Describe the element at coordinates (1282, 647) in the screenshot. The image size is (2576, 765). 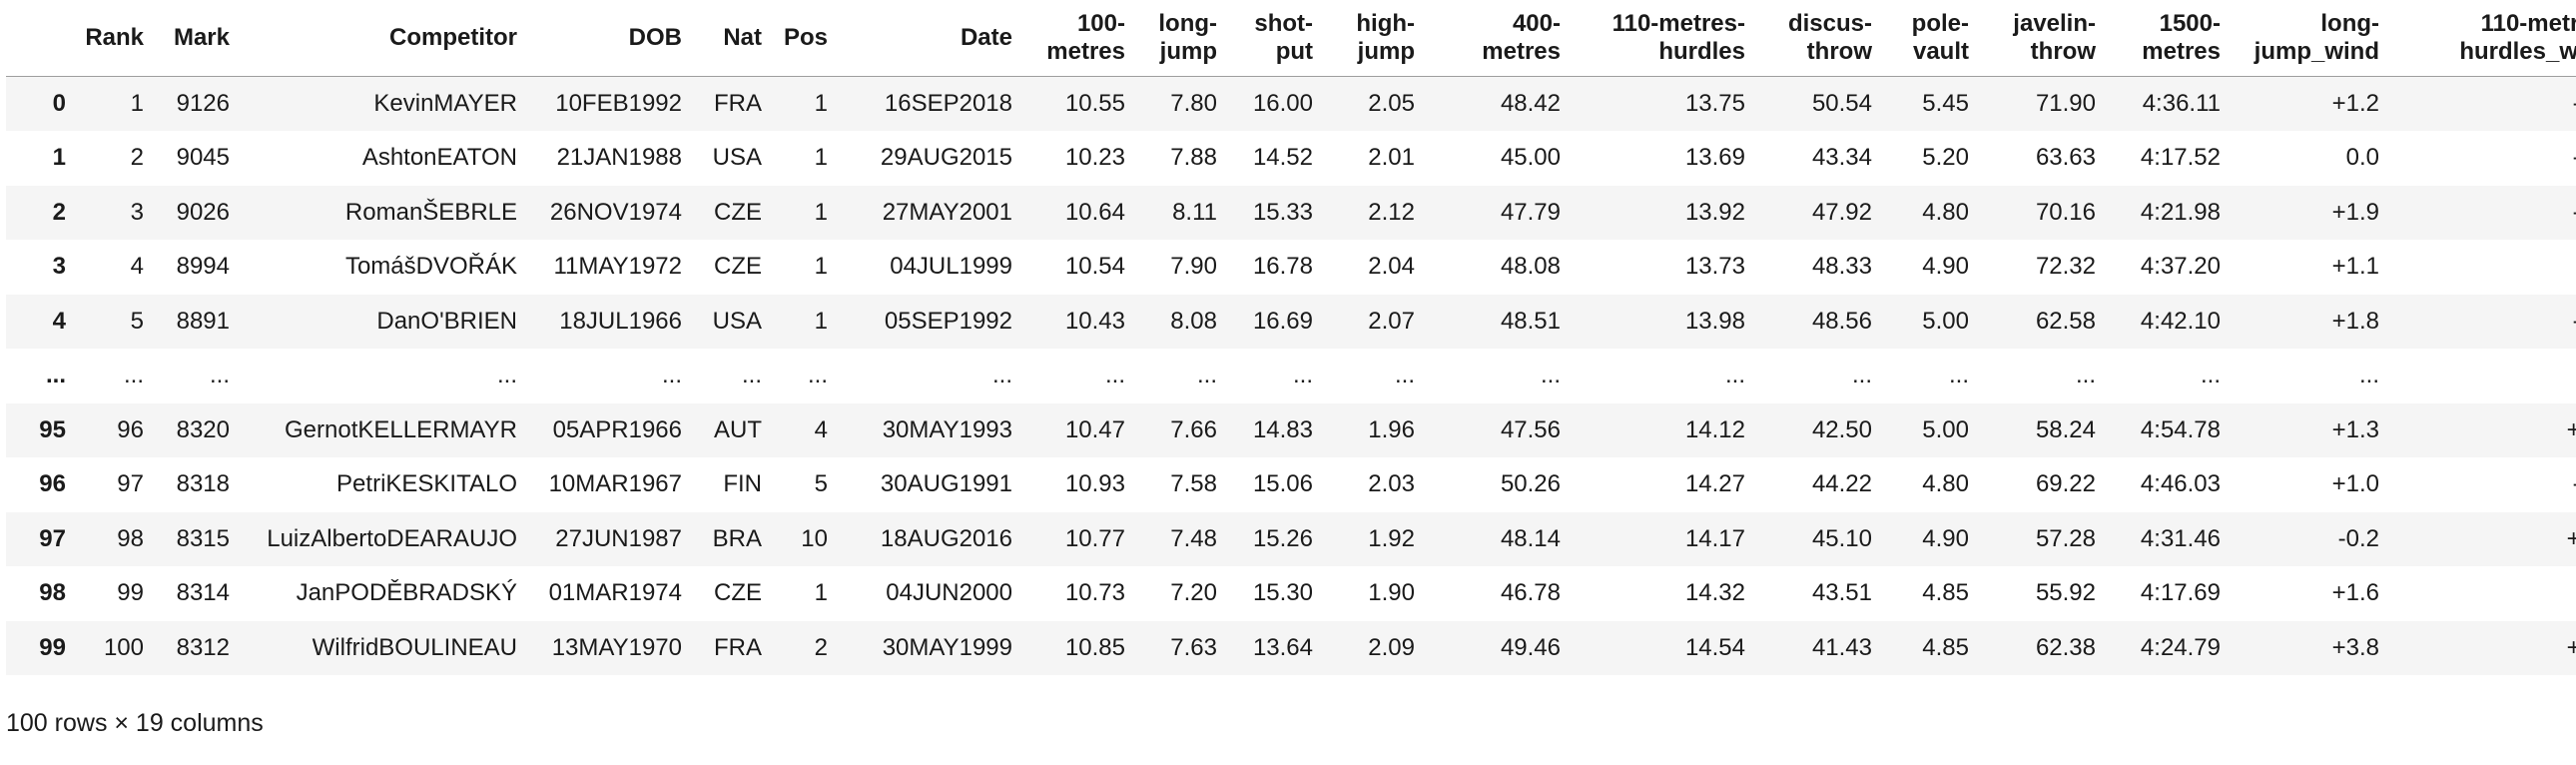
I see `table-cell: 13.64` at that location.